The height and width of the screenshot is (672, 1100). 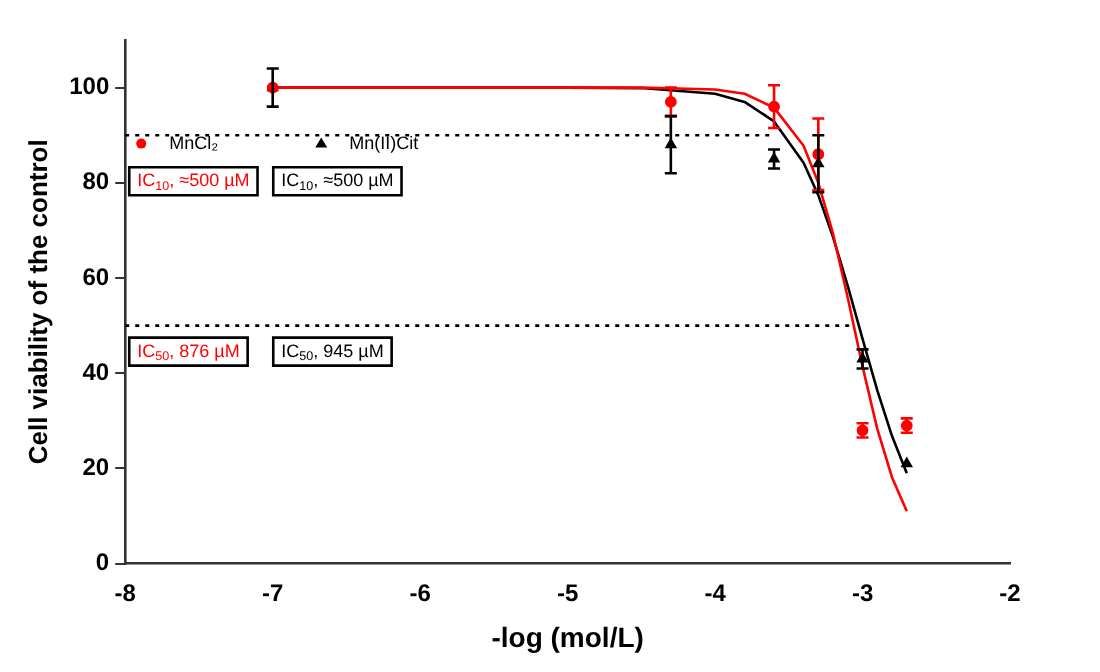 I want to click on x-tick-label: -6, so click(x=420, y=592).